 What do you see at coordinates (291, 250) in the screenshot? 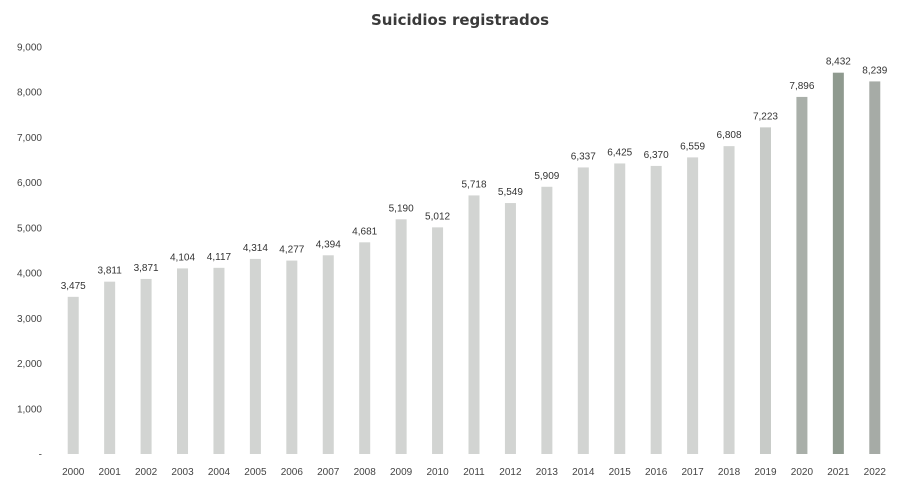
I see `data-label-2006: 4,277` at bounding box center [291, 250].